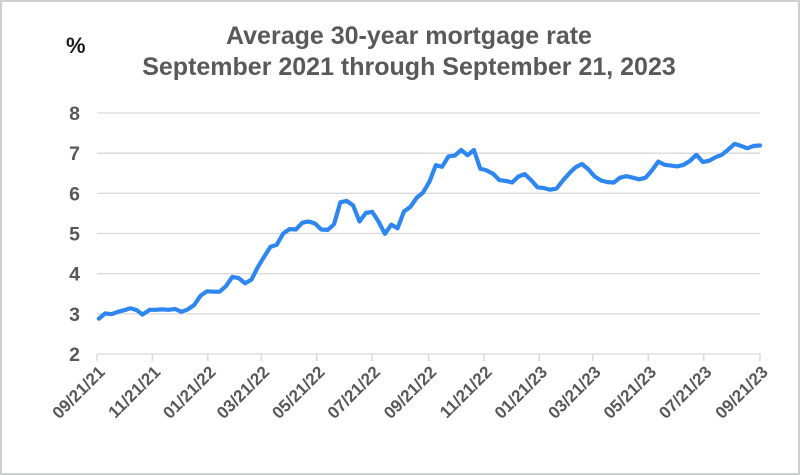 Image resolution: width=800 pixels, height=475 pixels. Describe the element at coordinates (74, 154) in the screenshot. I see `y-tick-label: 7` at that location.